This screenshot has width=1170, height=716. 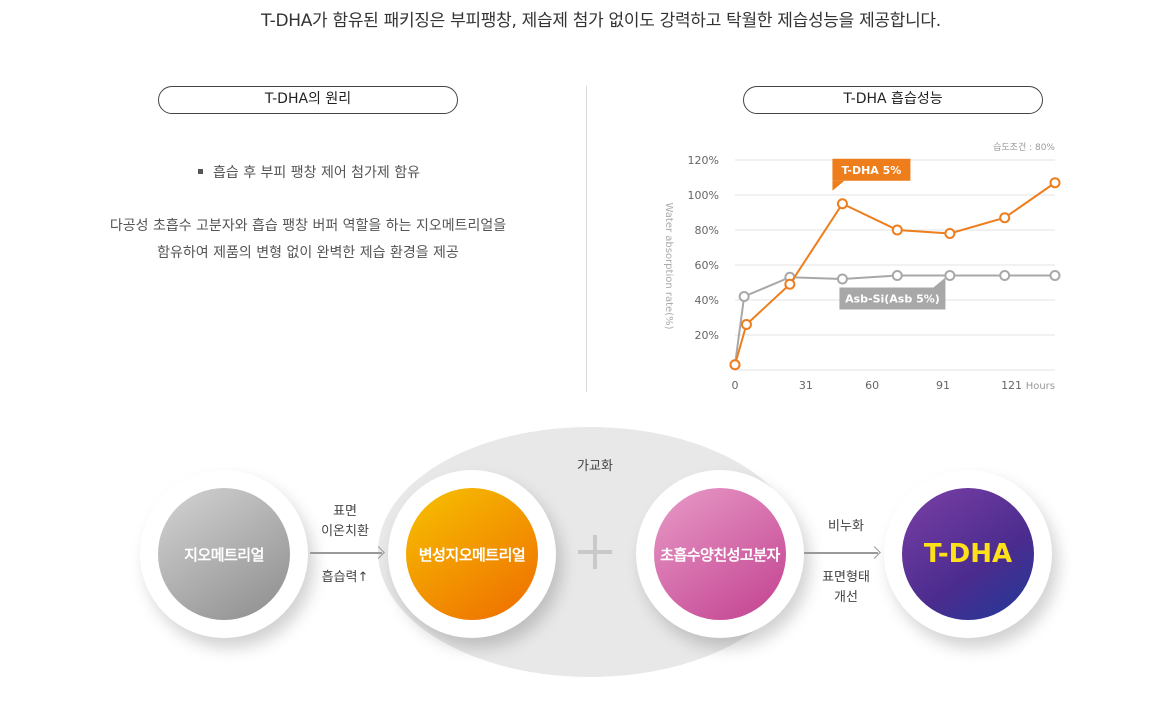 I want to click on y-axis-label: Water absorption rate(%), so click(x=668, y=266).